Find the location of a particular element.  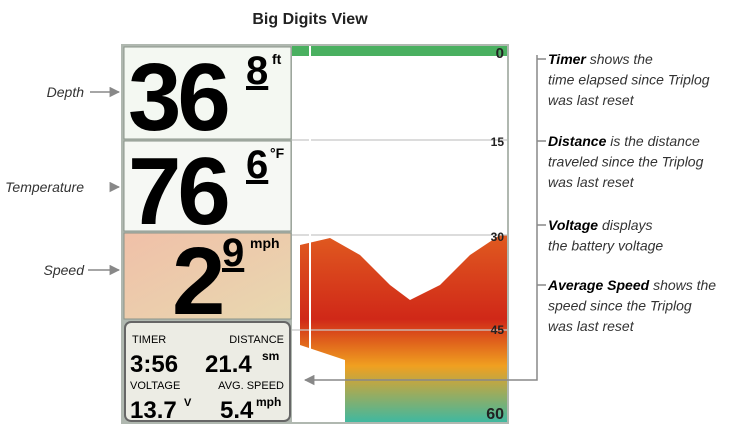

depth-scale-label: 60 is located at coordinates (495, 414).